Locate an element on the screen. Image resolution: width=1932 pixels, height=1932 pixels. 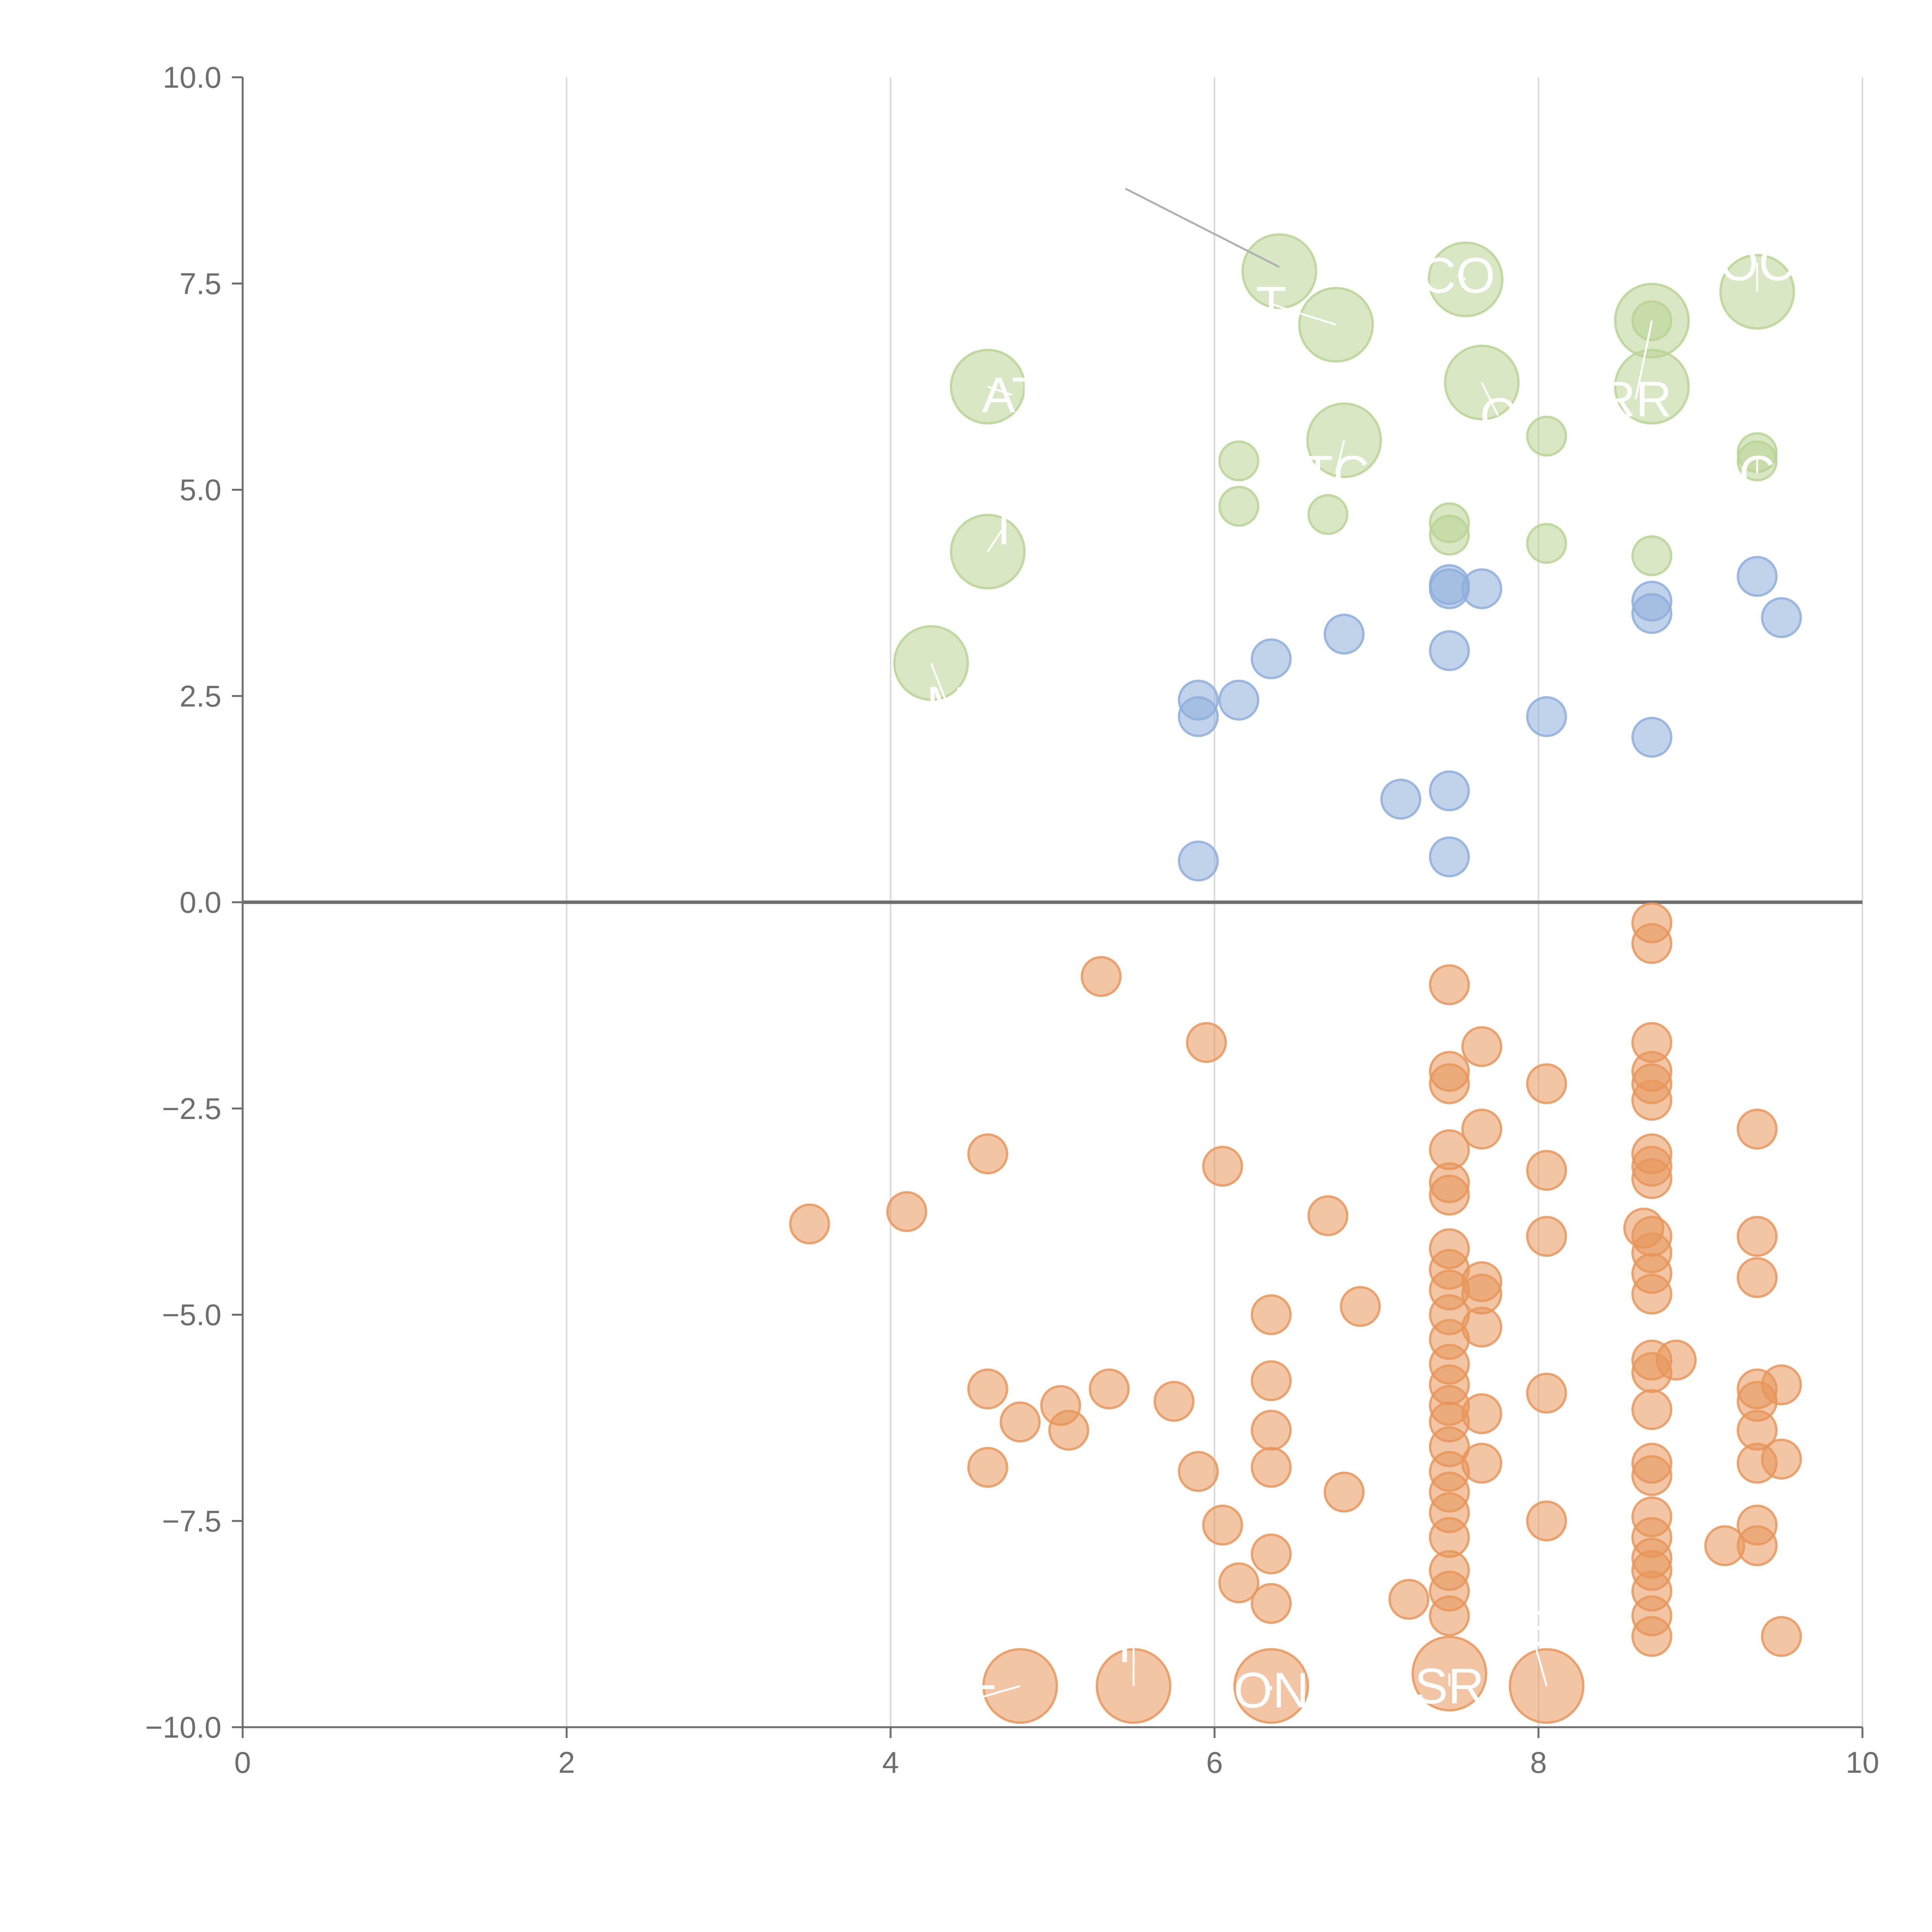
y-tick-label: −10.0 is located at coordinates (183, 1727).